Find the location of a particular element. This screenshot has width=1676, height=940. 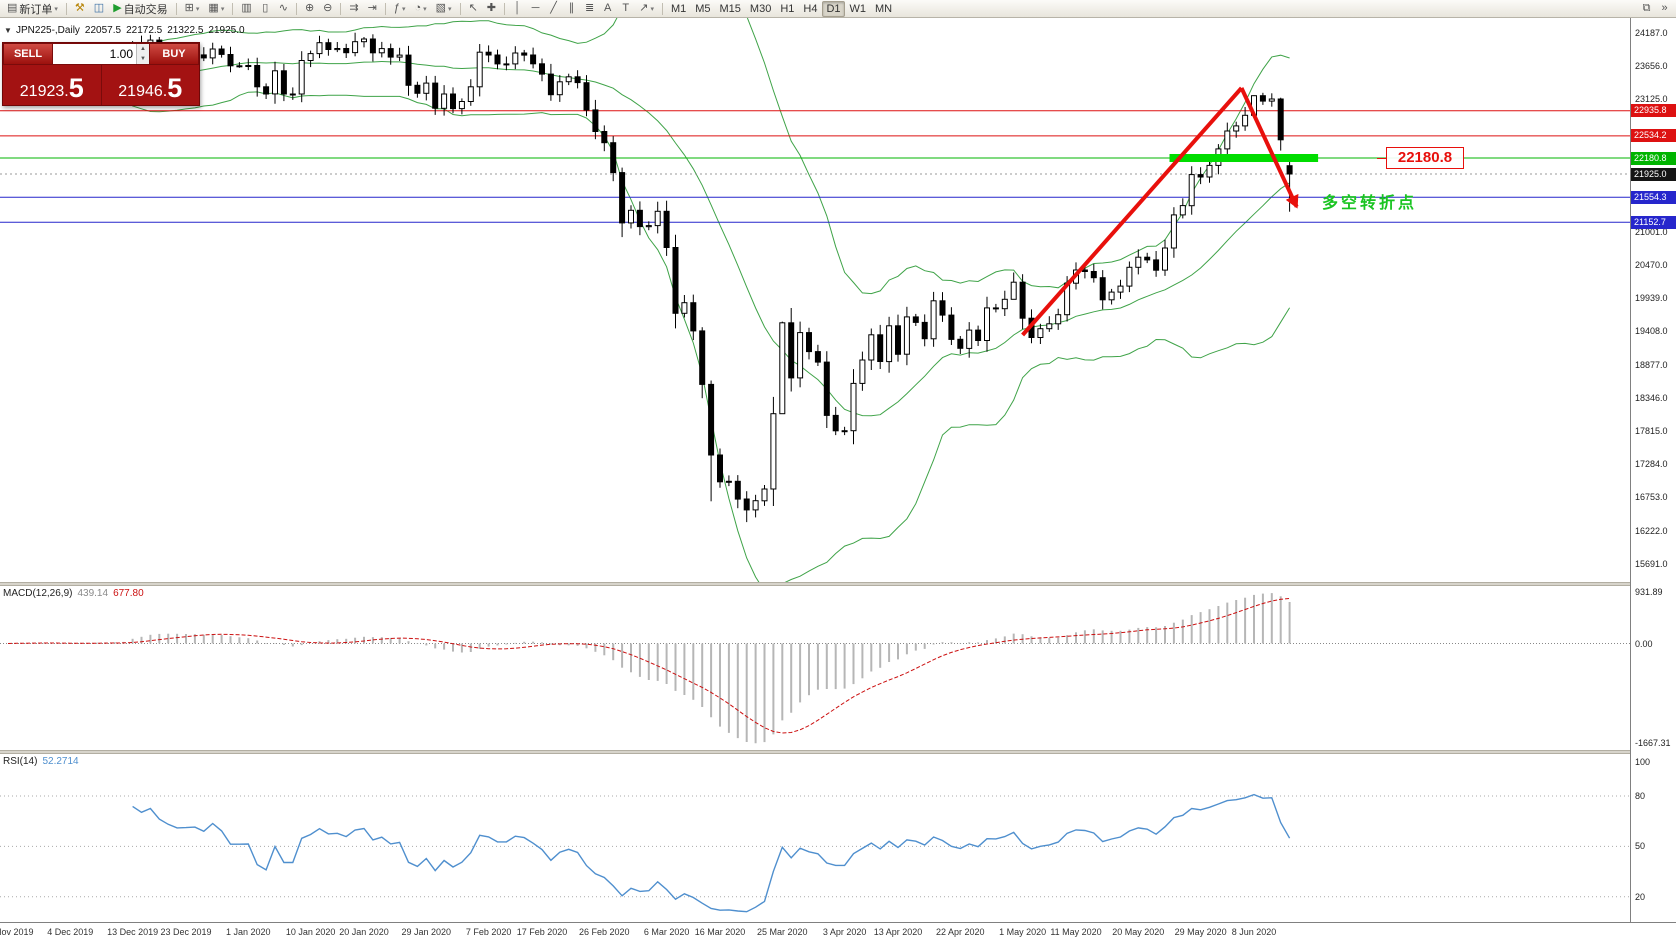

close-value: 21925.0 is located at coordinates (226, 30).